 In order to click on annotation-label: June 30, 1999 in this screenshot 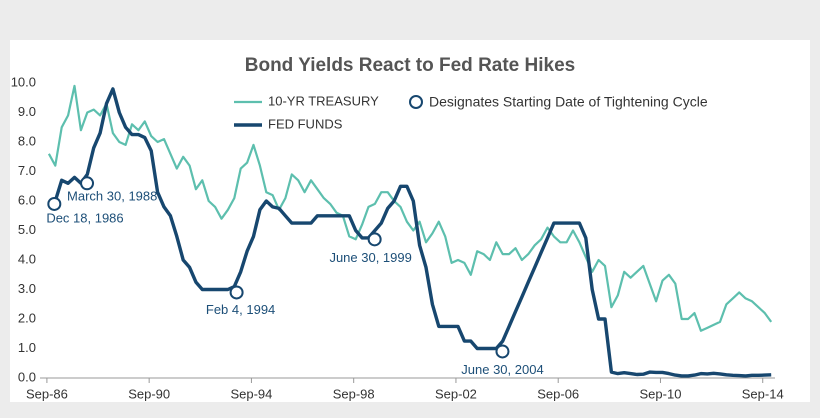, I will do `click(370, 257)`.